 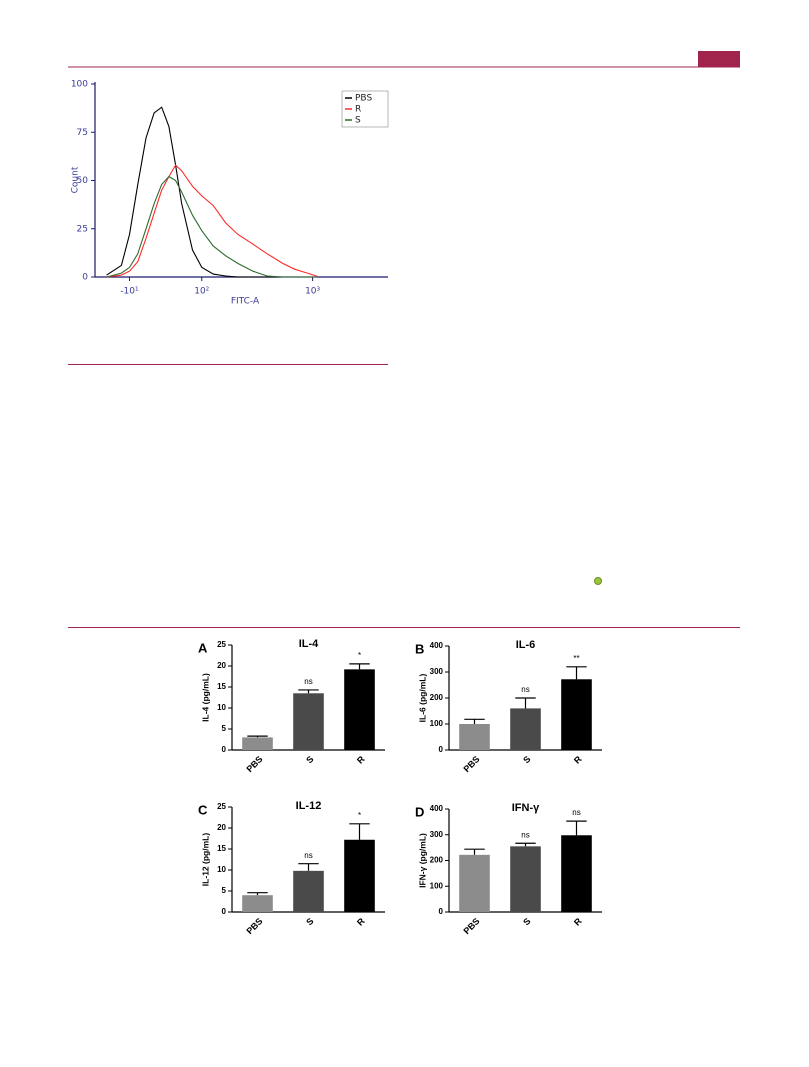 I want to click on marker-dot, so click(x=598, y=581).